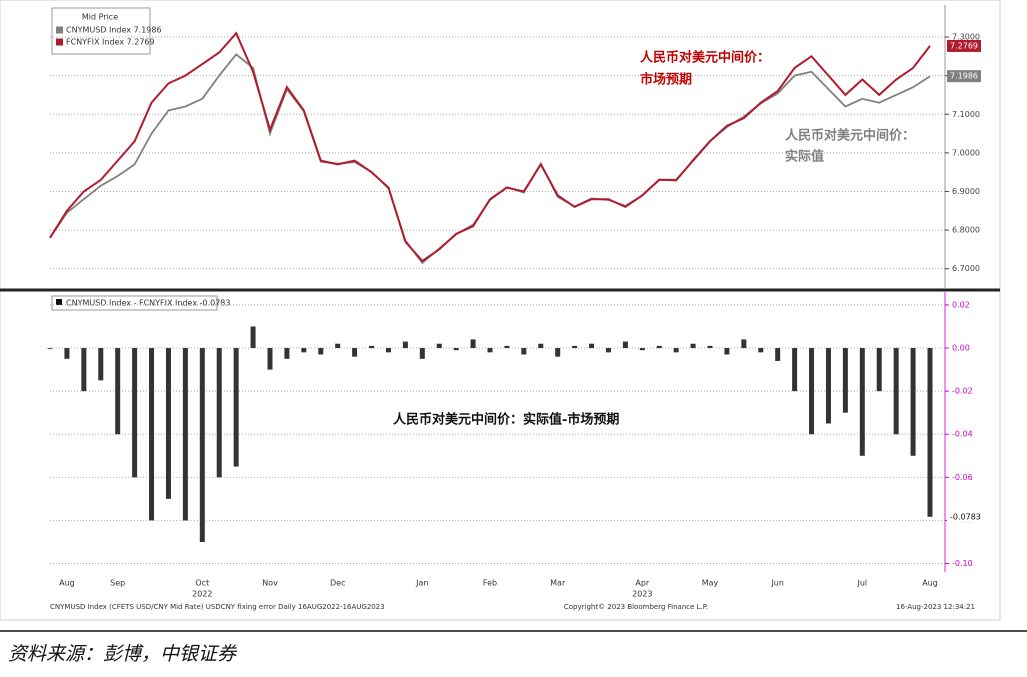 The height and width of the screenshot is (677, 1027). What do you see at coordinates (962, 434) in the screenshot?
I see `y-tick-label: -0.04` at bounding box center [962, 434].